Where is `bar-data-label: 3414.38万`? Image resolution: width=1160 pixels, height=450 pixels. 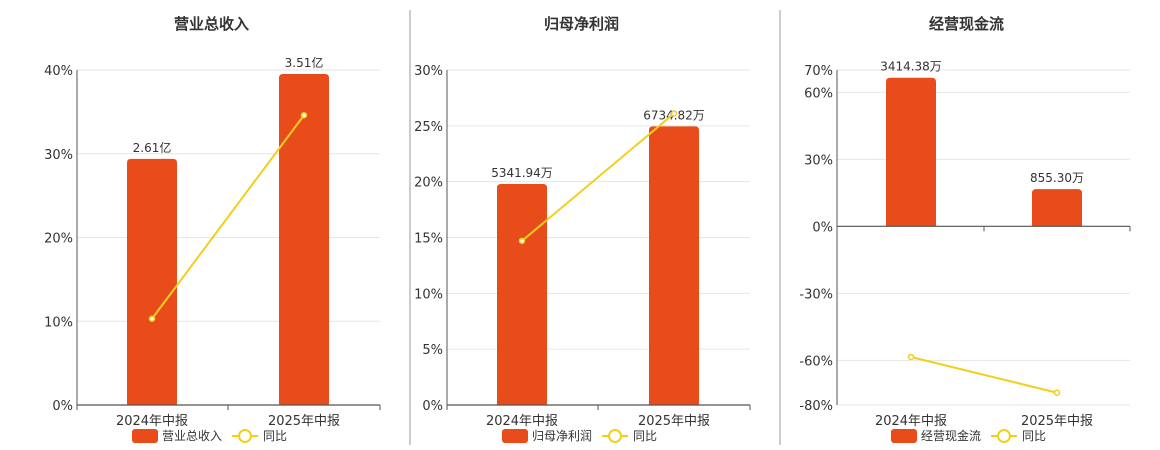 bar-data-label: 3414.38万 is located at coordinates (911, 67).